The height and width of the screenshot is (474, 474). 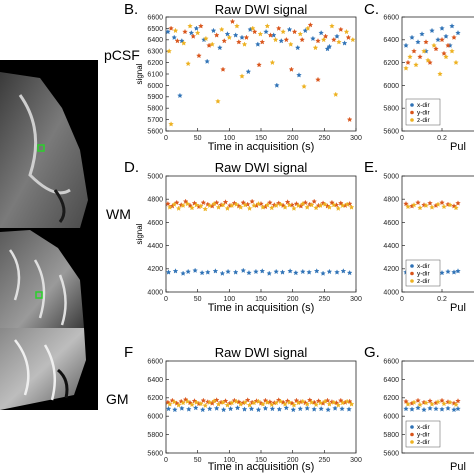 I want to click on y-tick-label: 4800, so click(x=391, y=200).